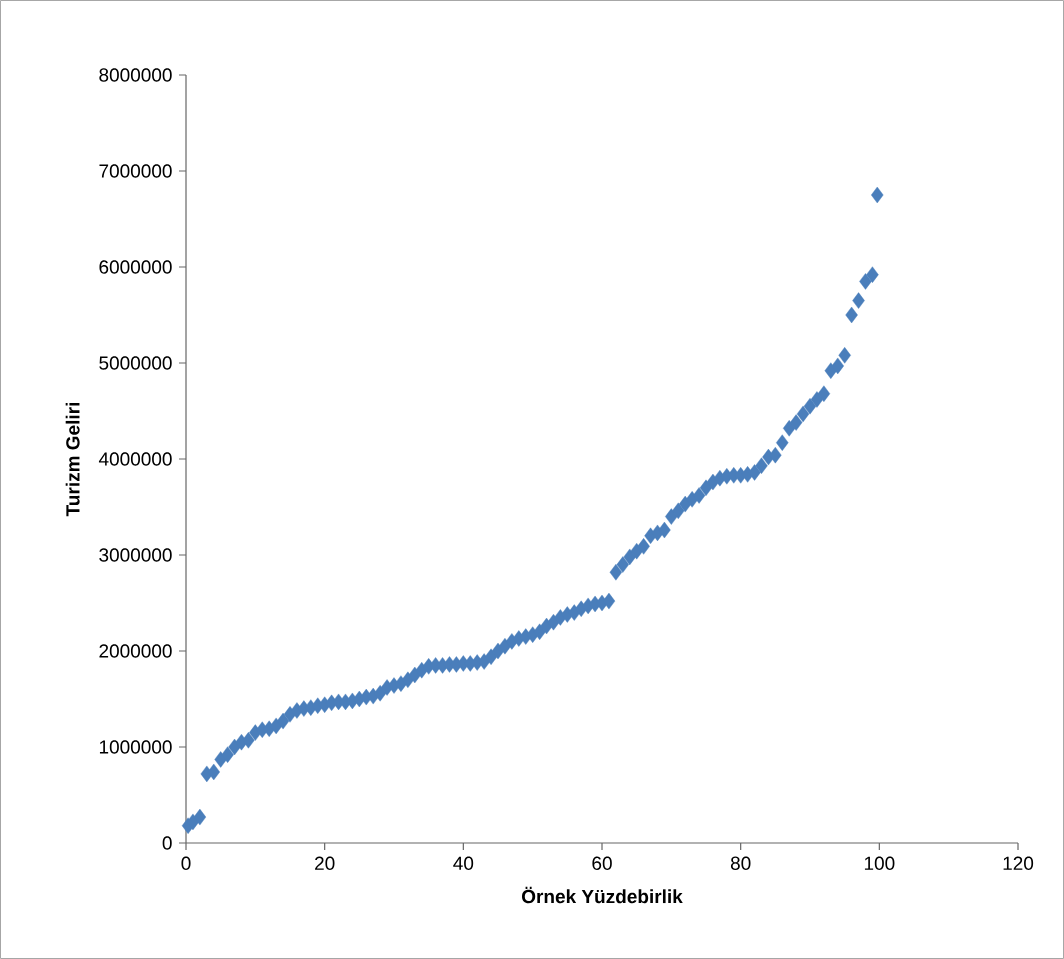  I want to click on y-tick-label: 5000000, so click(135, 363).